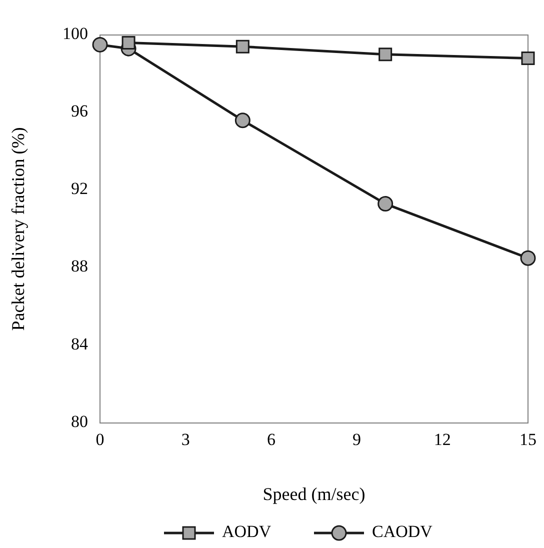  What do you see at coordinates (79, 266) in the screenshot?
I see `y-tick-label: 88` at bounding box center [79, 266].